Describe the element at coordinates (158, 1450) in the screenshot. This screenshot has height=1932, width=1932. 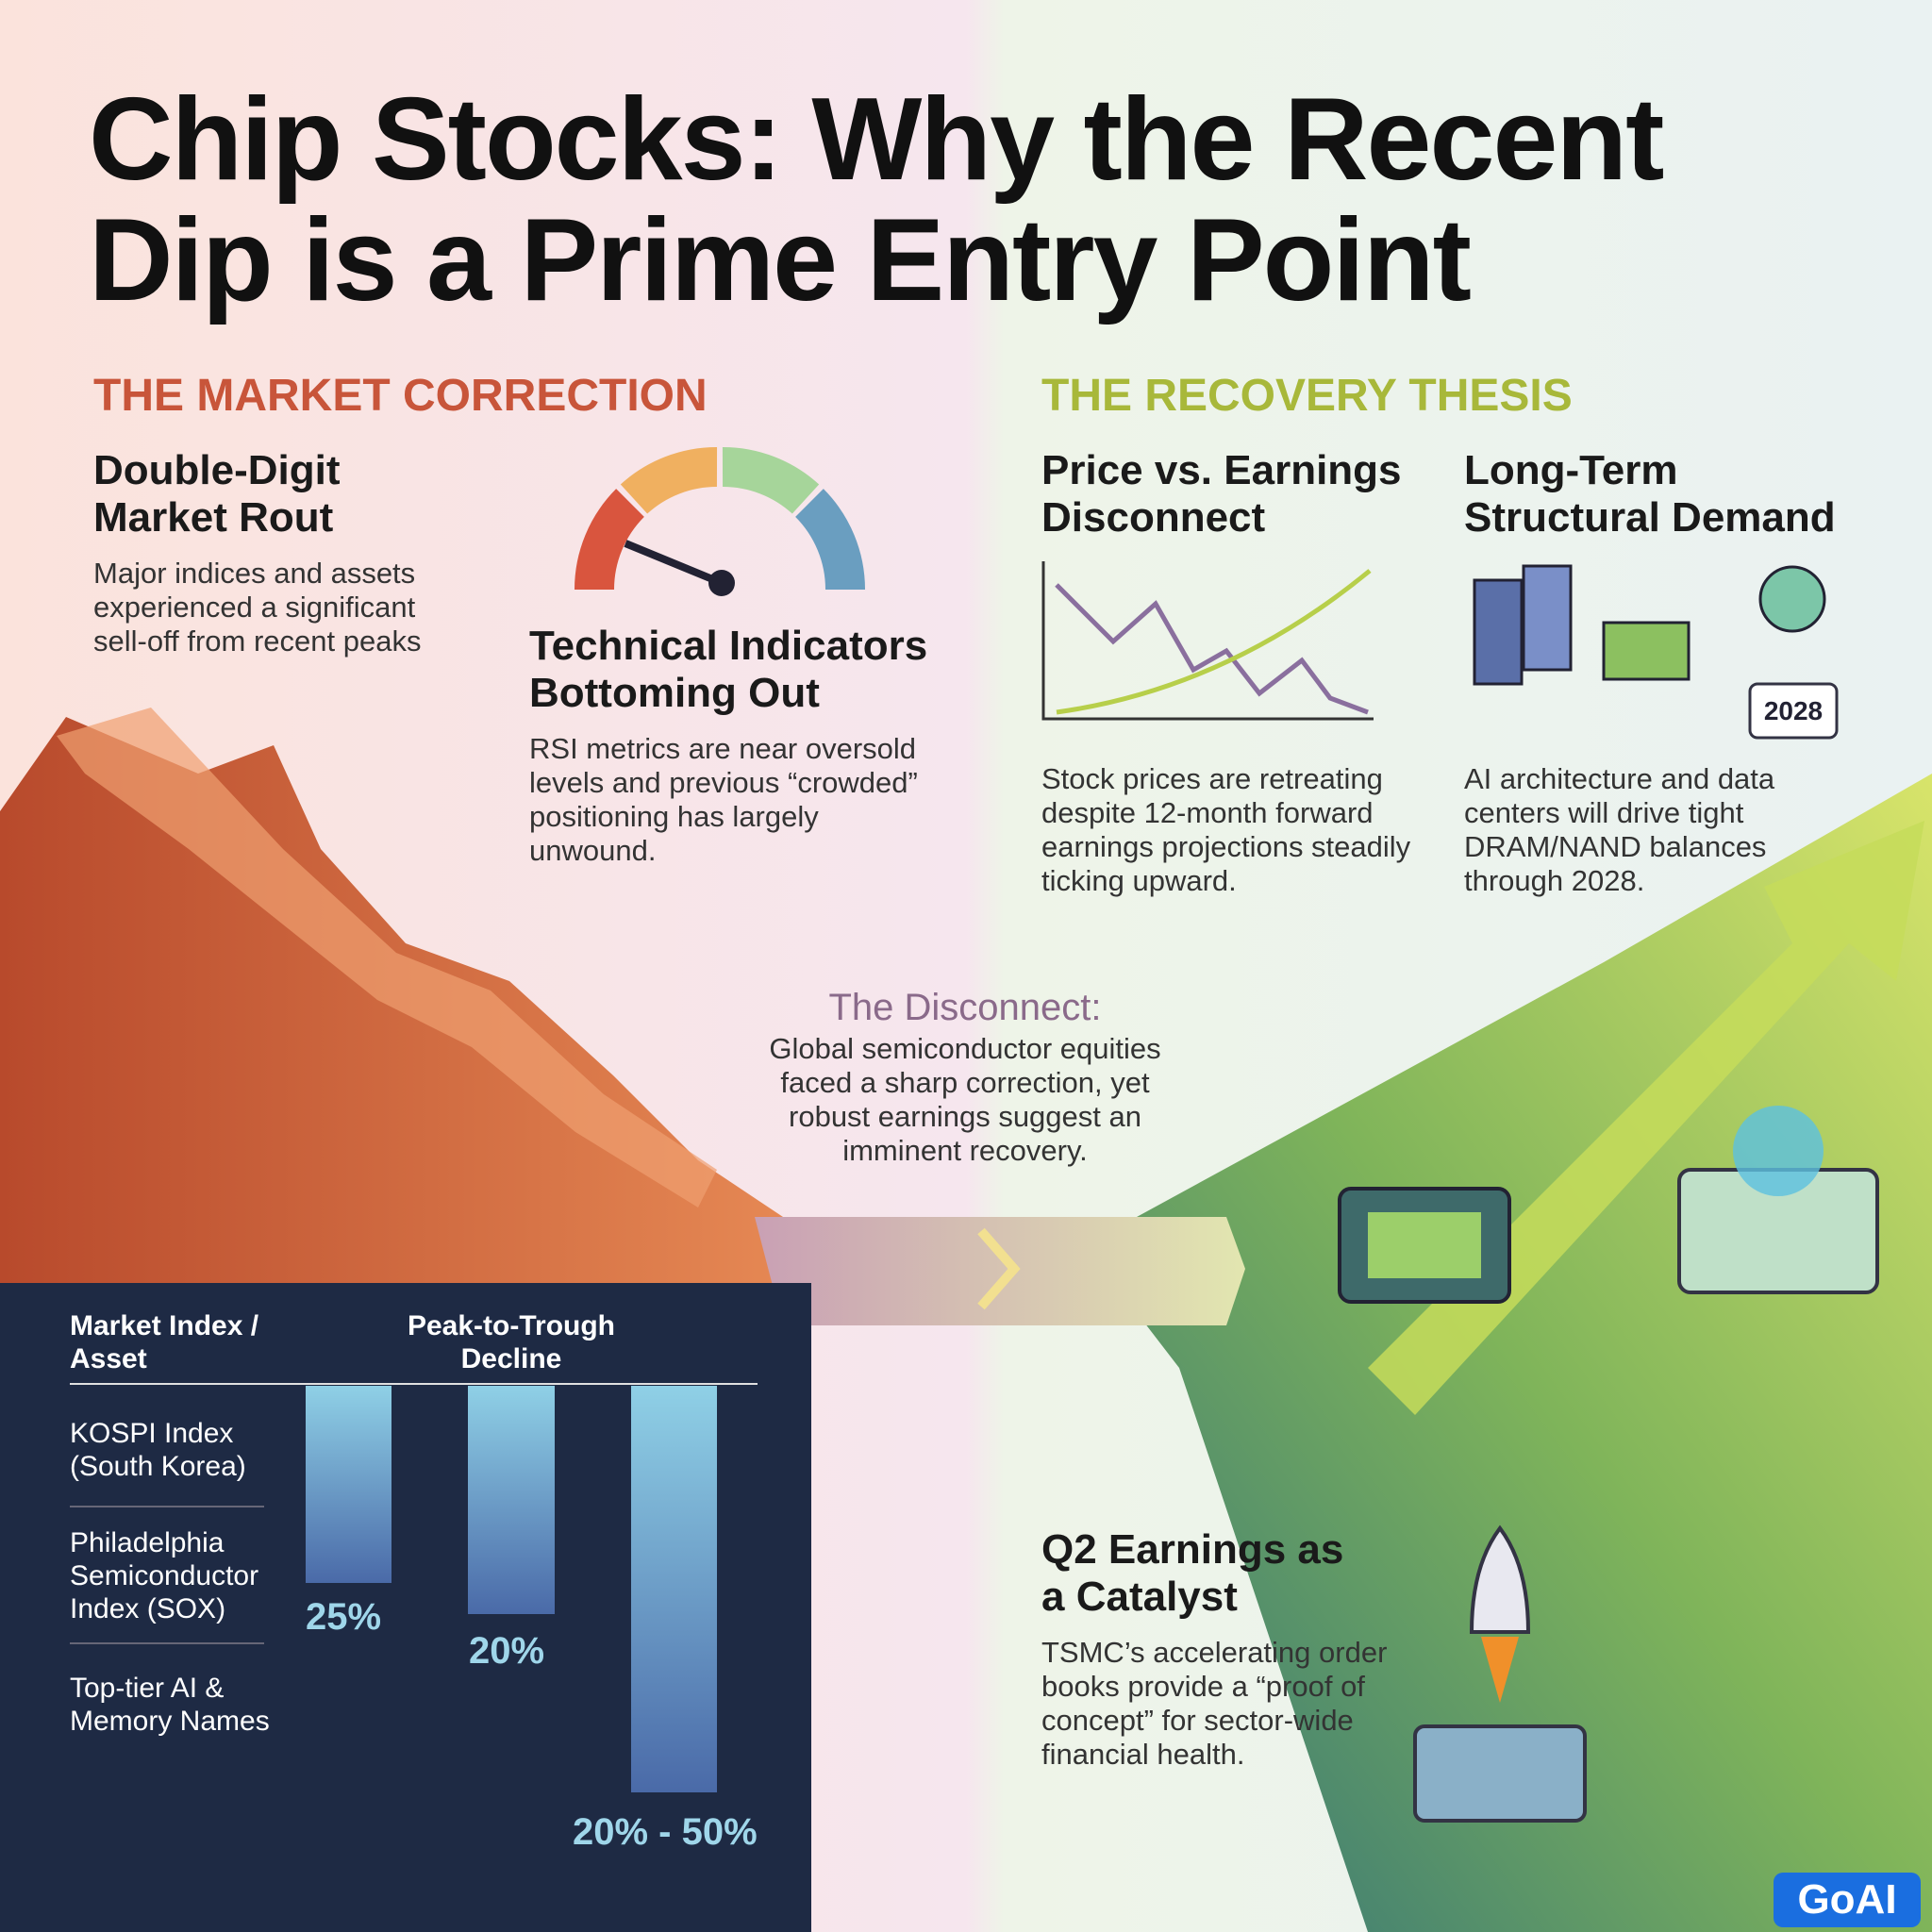
I see `row-label: KOSPI Index (South Korea)` at that location.